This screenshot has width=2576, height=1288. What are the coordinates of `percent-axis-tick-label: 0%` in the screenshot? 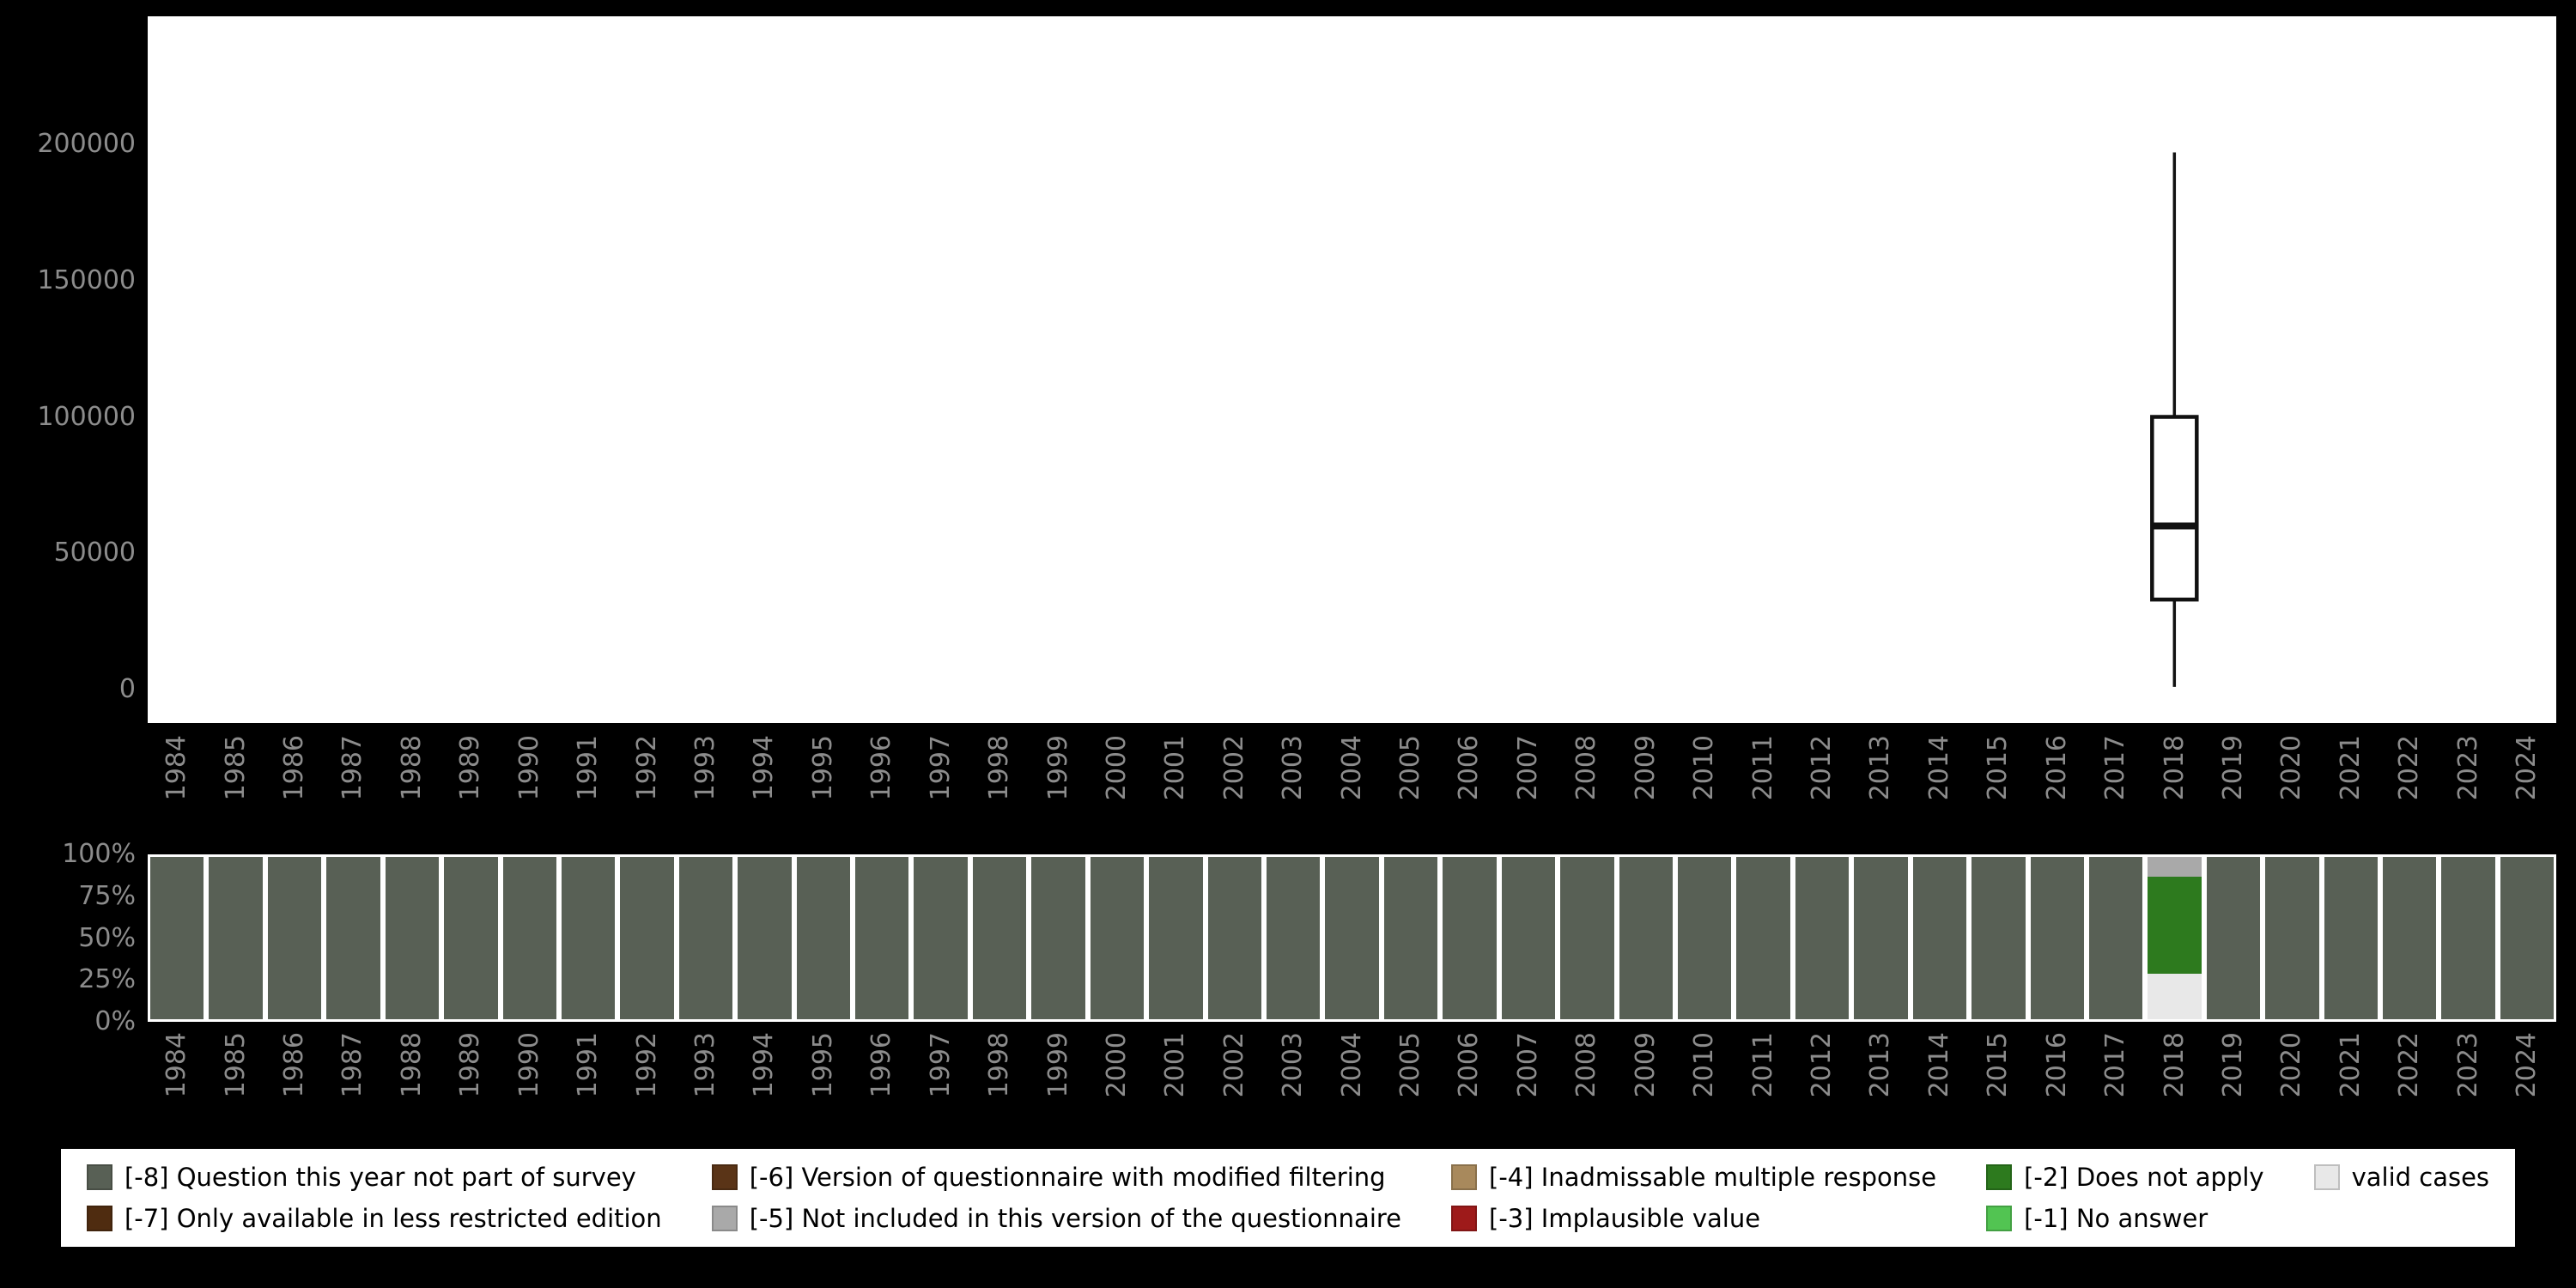 It's located at (115, 1021).